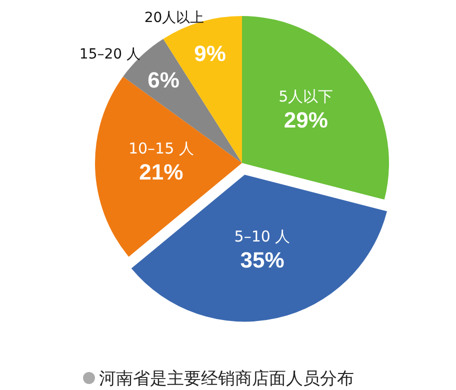 The image size is (456, 390). What do you see at coordinates (226, 379) in the screenshot?
I see `text: 河南省是主要经销商店面人员分布` at bounding box center [226, 379].